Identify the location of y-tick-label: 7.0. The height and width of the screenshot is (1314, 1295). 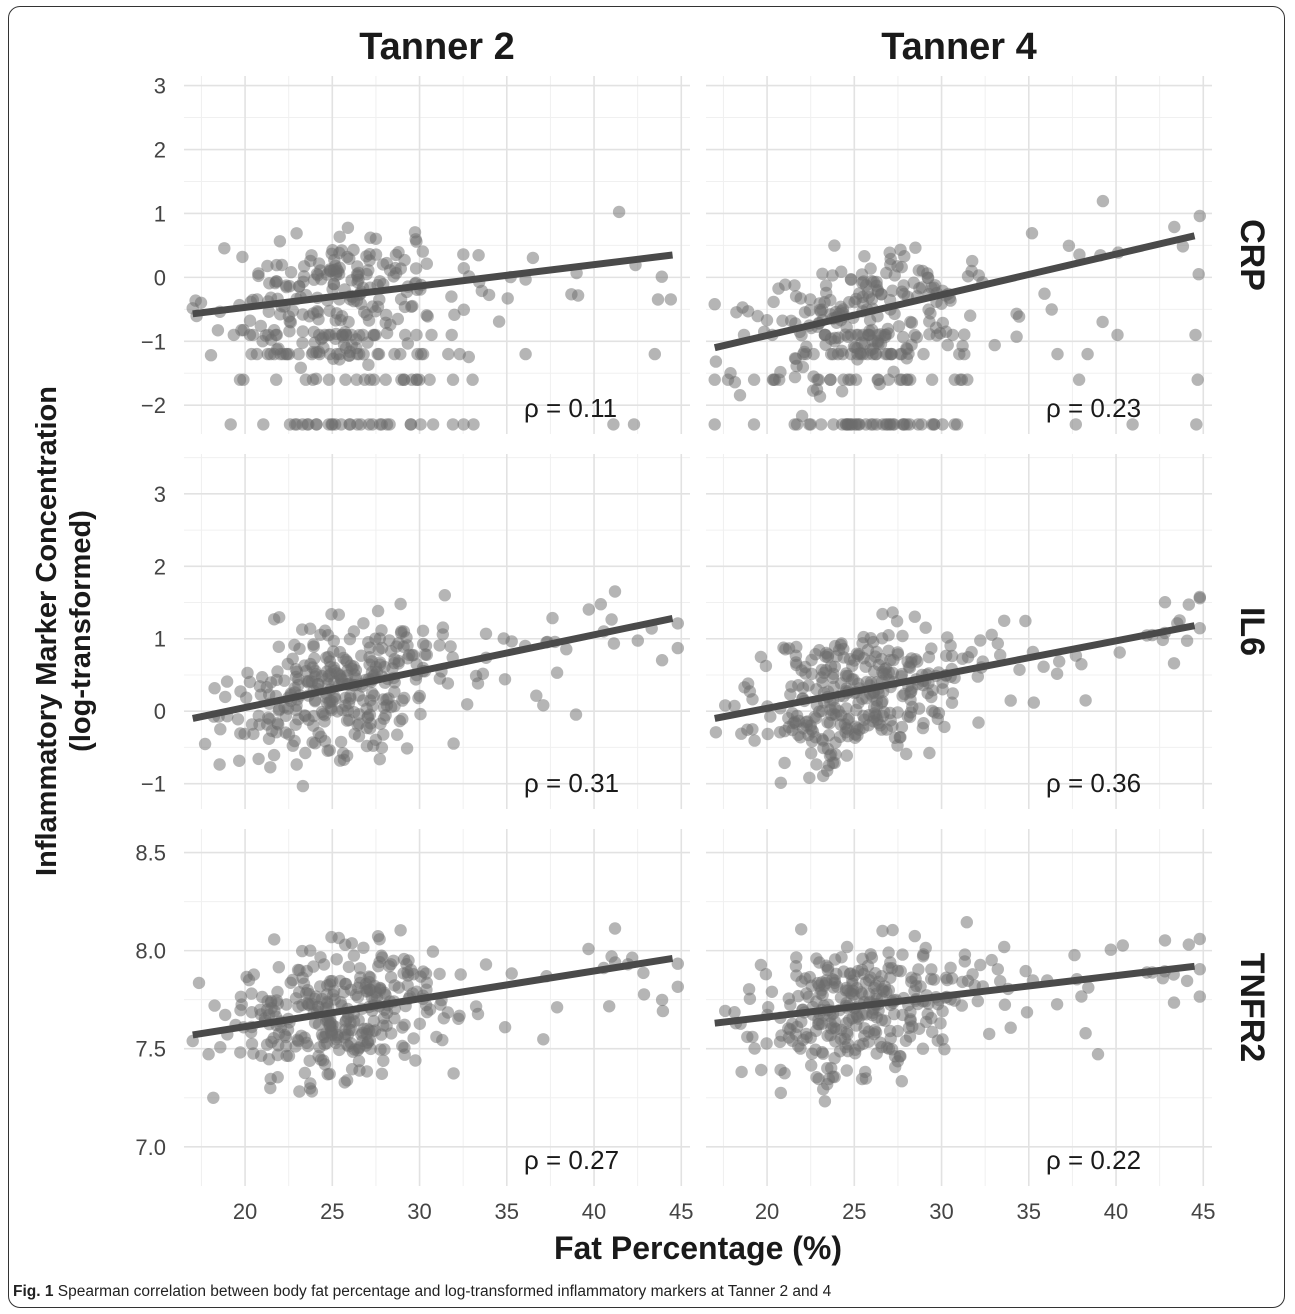
(150, 1147).